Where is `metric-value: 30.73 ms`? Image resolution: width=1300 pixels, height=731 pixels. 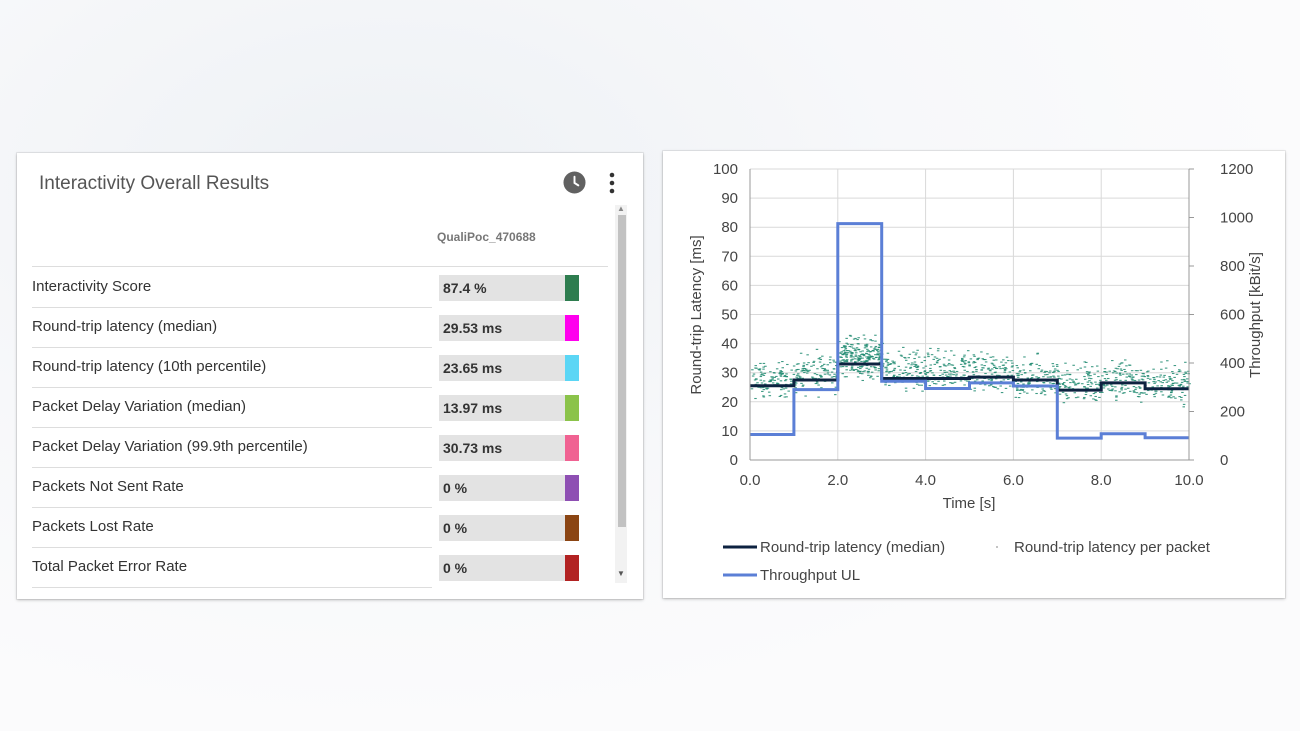 metric-value: 30.73 ms is located at coordinates (473, 448).